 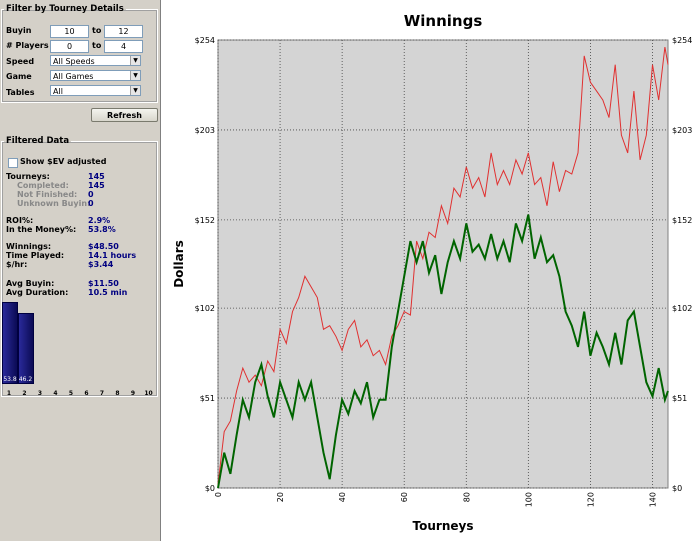 What do you see at coordinates (218, 494) in the screenshot?
I see `x-tick-label: 0` at bounding box center [218, 494].